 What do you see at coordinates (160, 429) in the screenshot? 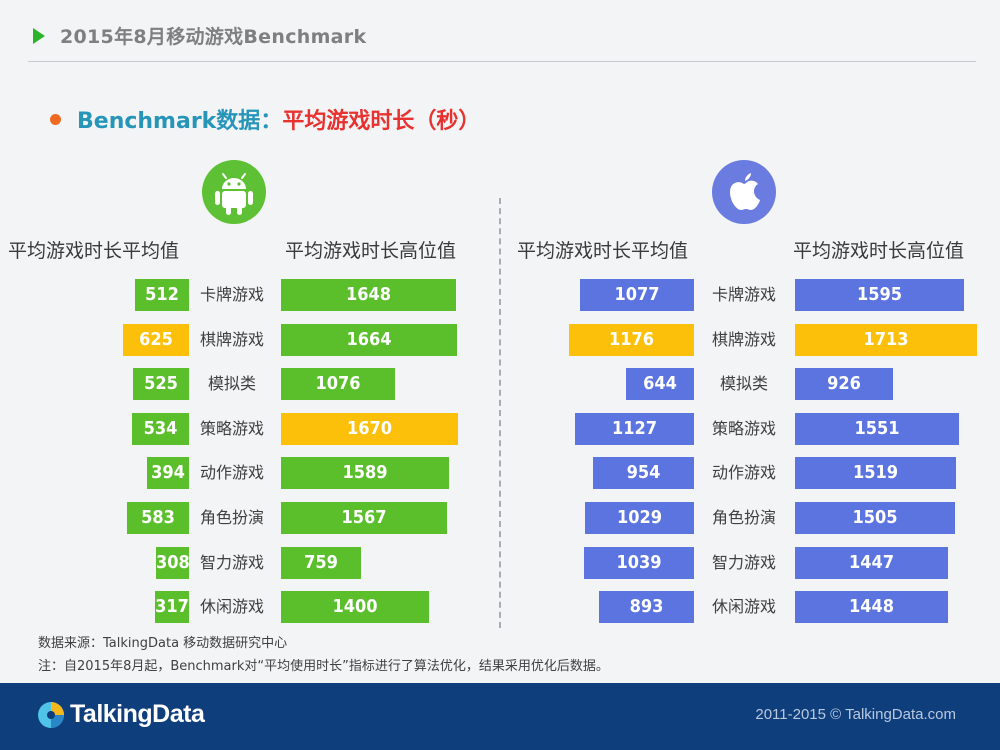
I see `android-avg-bar: 534` at bounding box center [160, 429].